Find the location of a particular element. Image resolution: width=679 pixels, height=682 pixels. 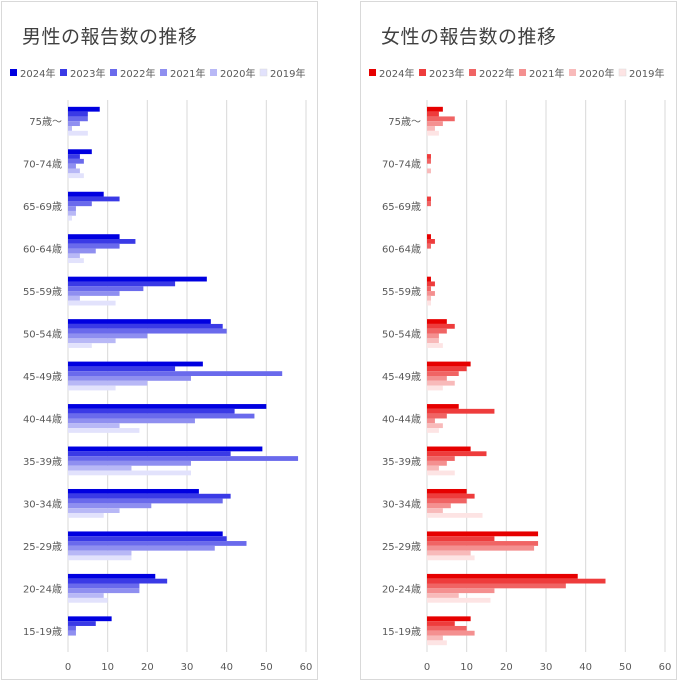

y-category-label: 40-44歳 is located at coordinates (401, 419).